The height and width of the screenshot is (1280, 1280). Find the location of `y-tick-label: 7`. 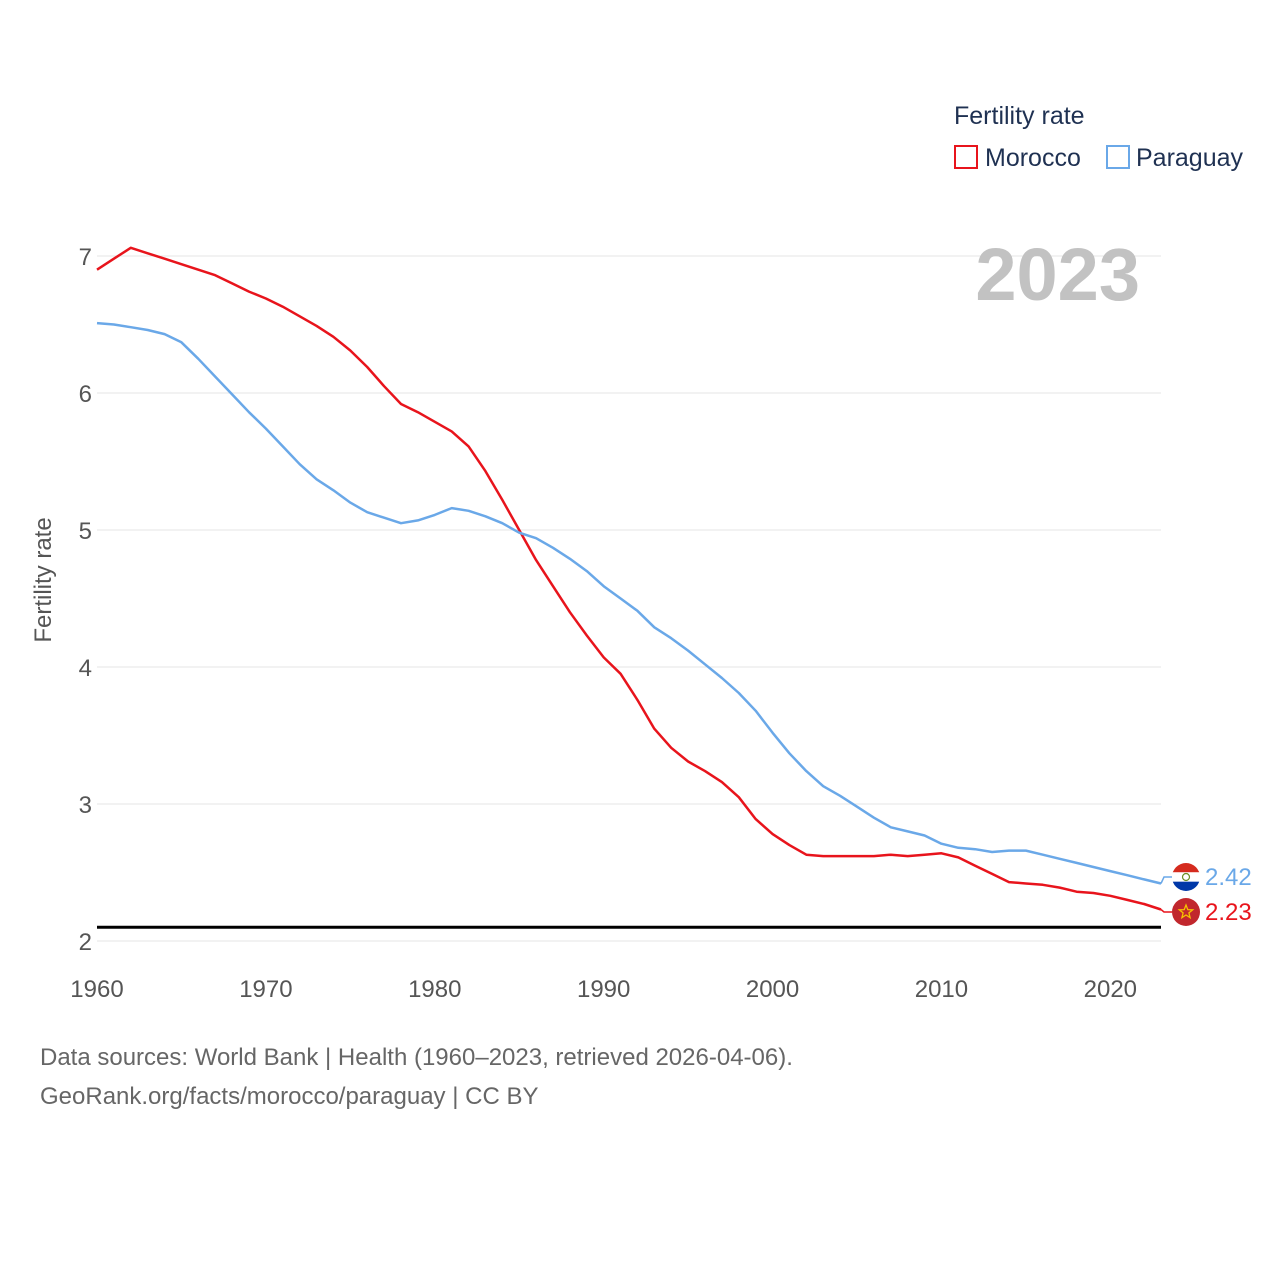

y-tick-label: 7 is located at coordinates (85, 257).